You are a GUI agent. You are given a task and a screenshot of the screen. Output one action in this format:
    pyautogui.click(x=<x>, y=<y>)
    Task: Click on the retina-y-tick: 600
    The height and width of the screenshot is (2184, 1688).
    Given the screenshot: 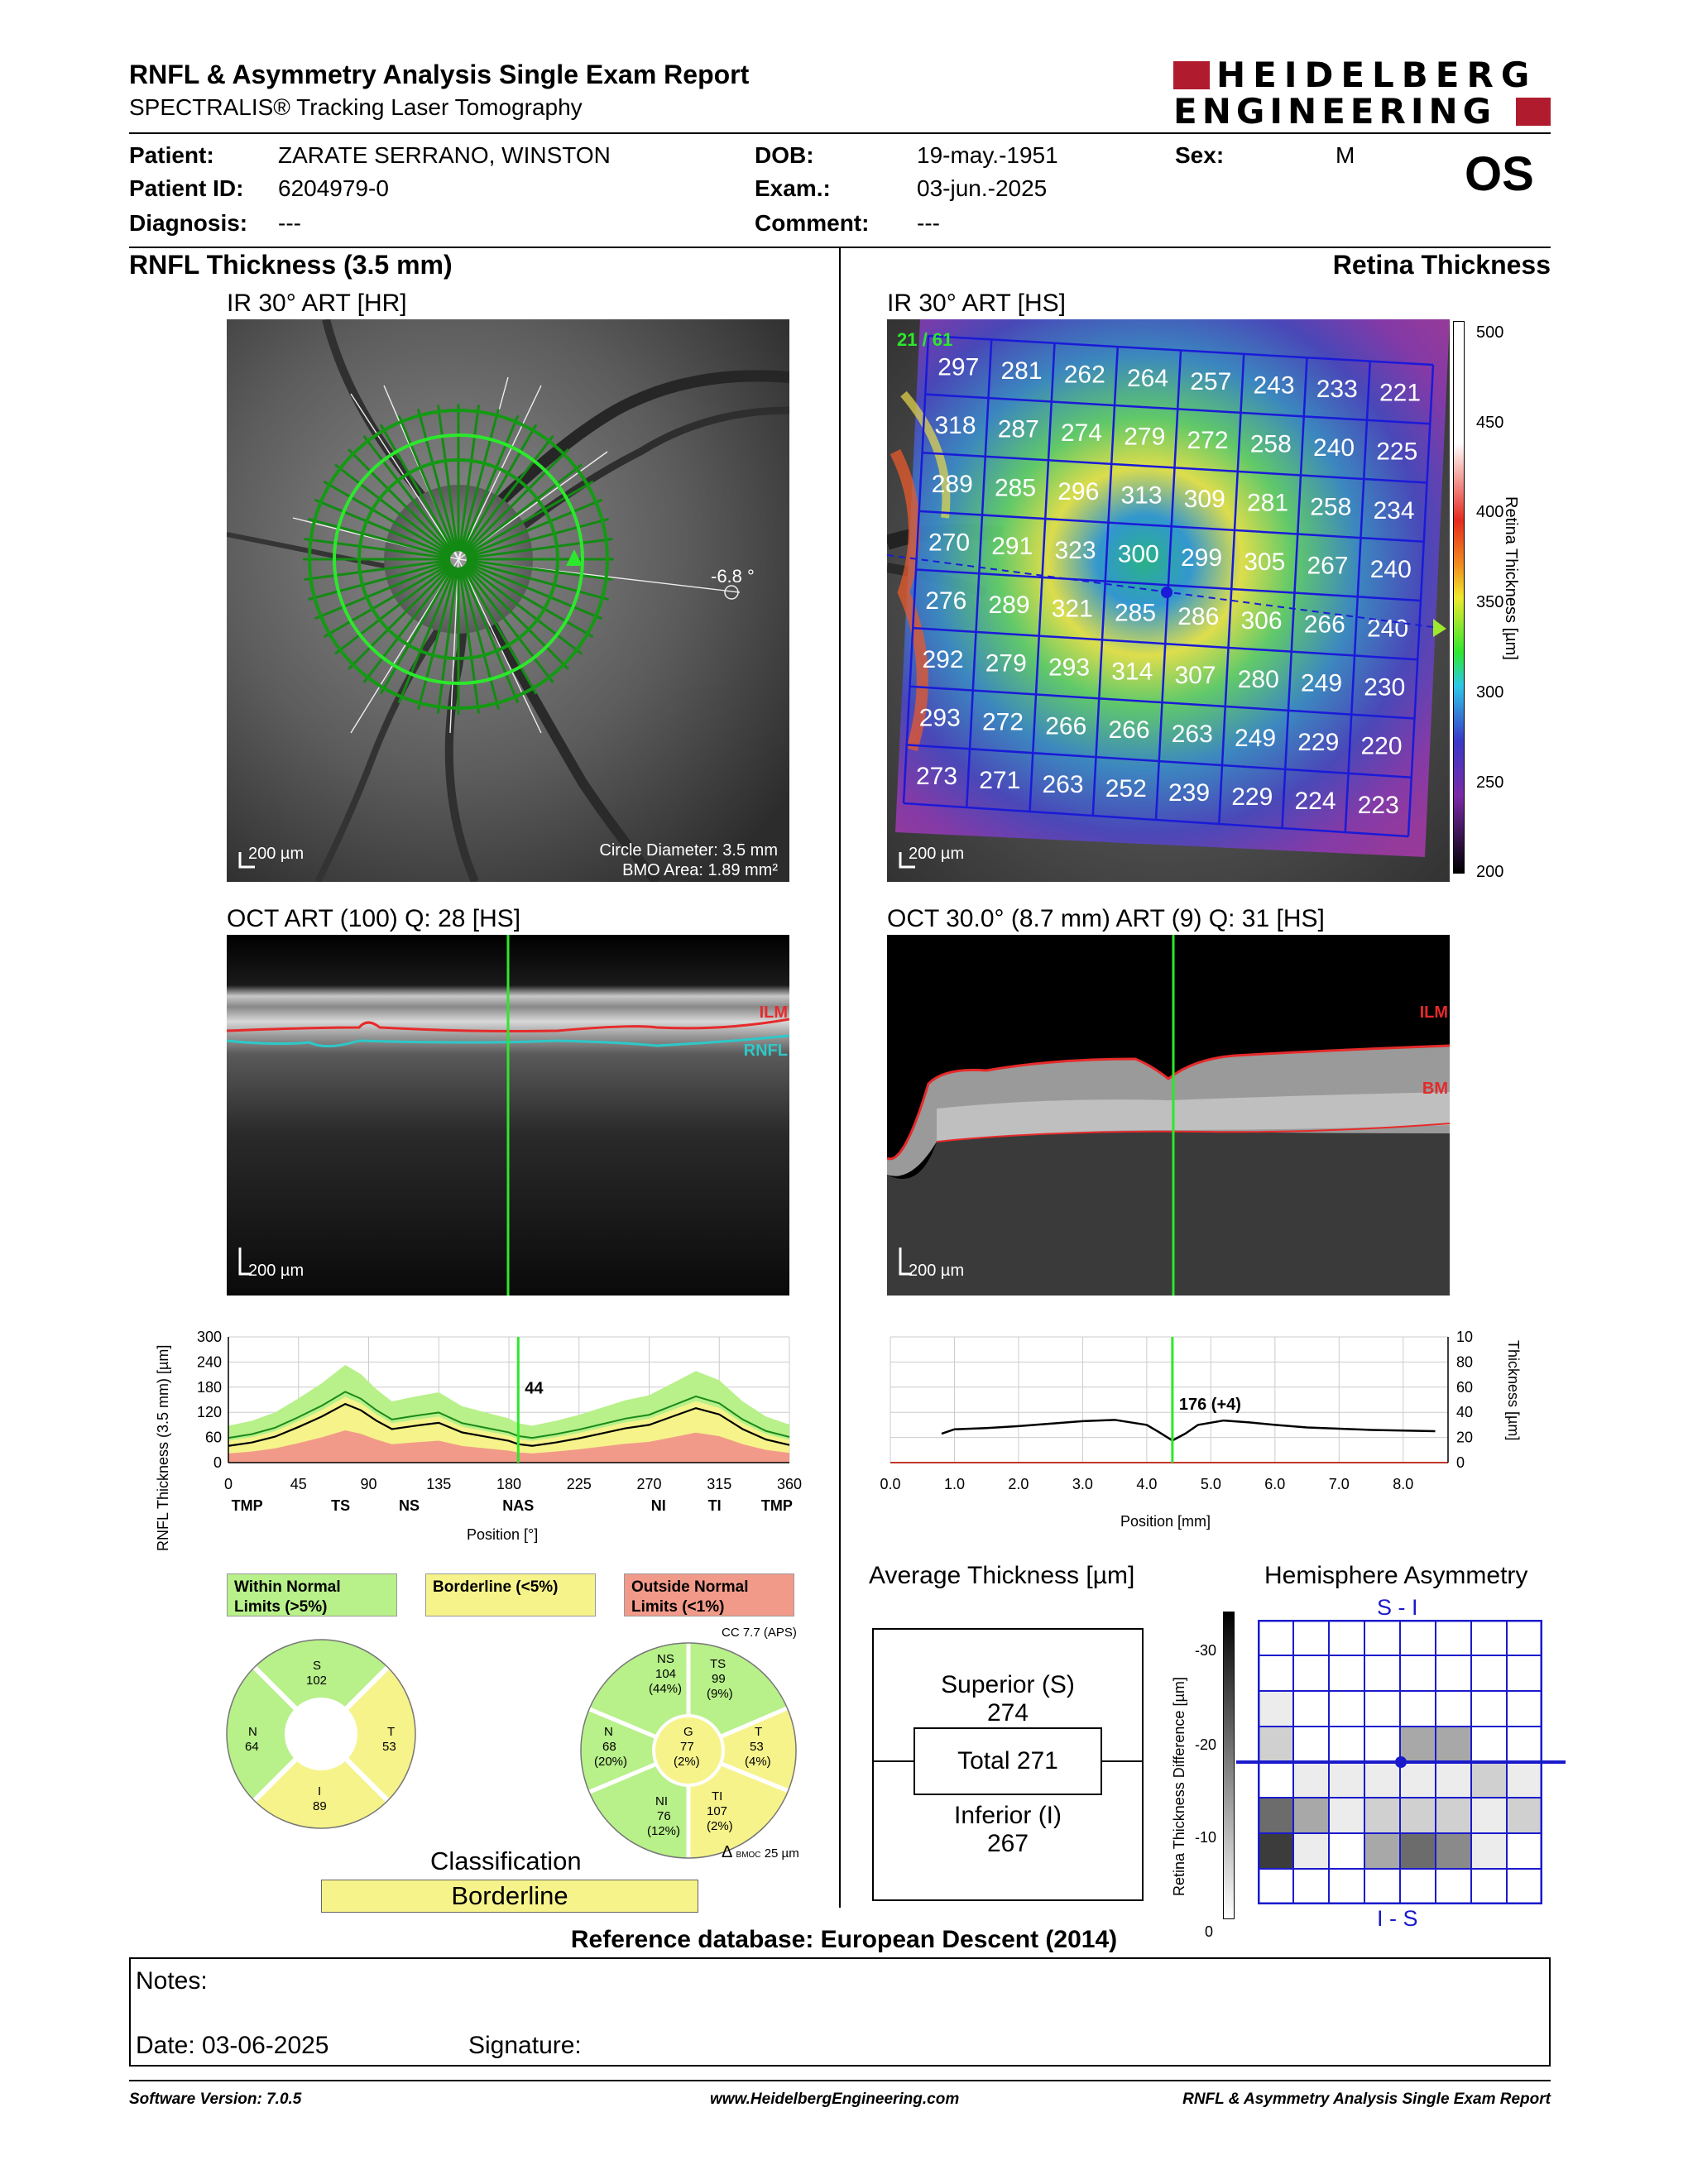 What is the action you would take?
    pyautogui.click(x=1464, y=1387)
    